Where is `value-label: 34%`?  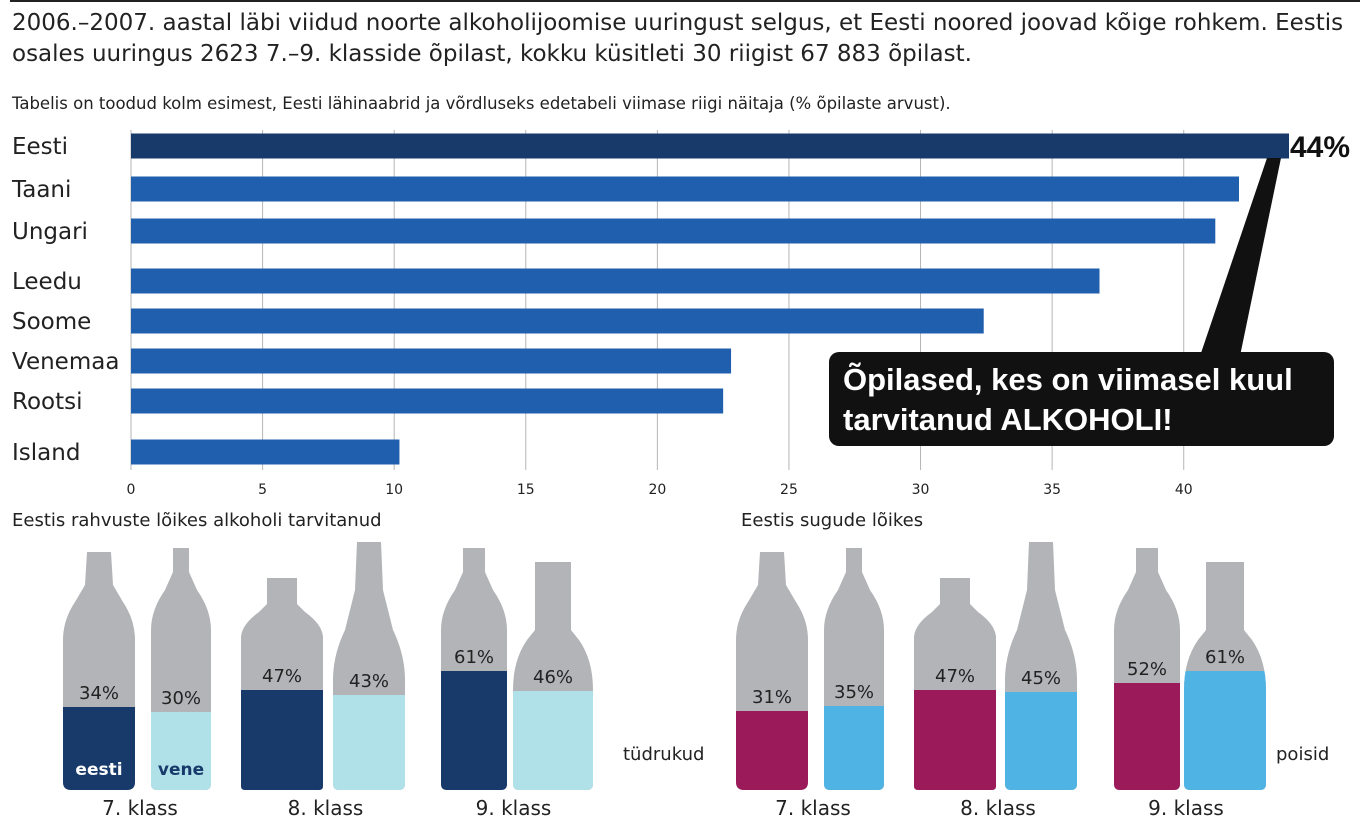
value-label: 34% is located at coordinates (99, 693).